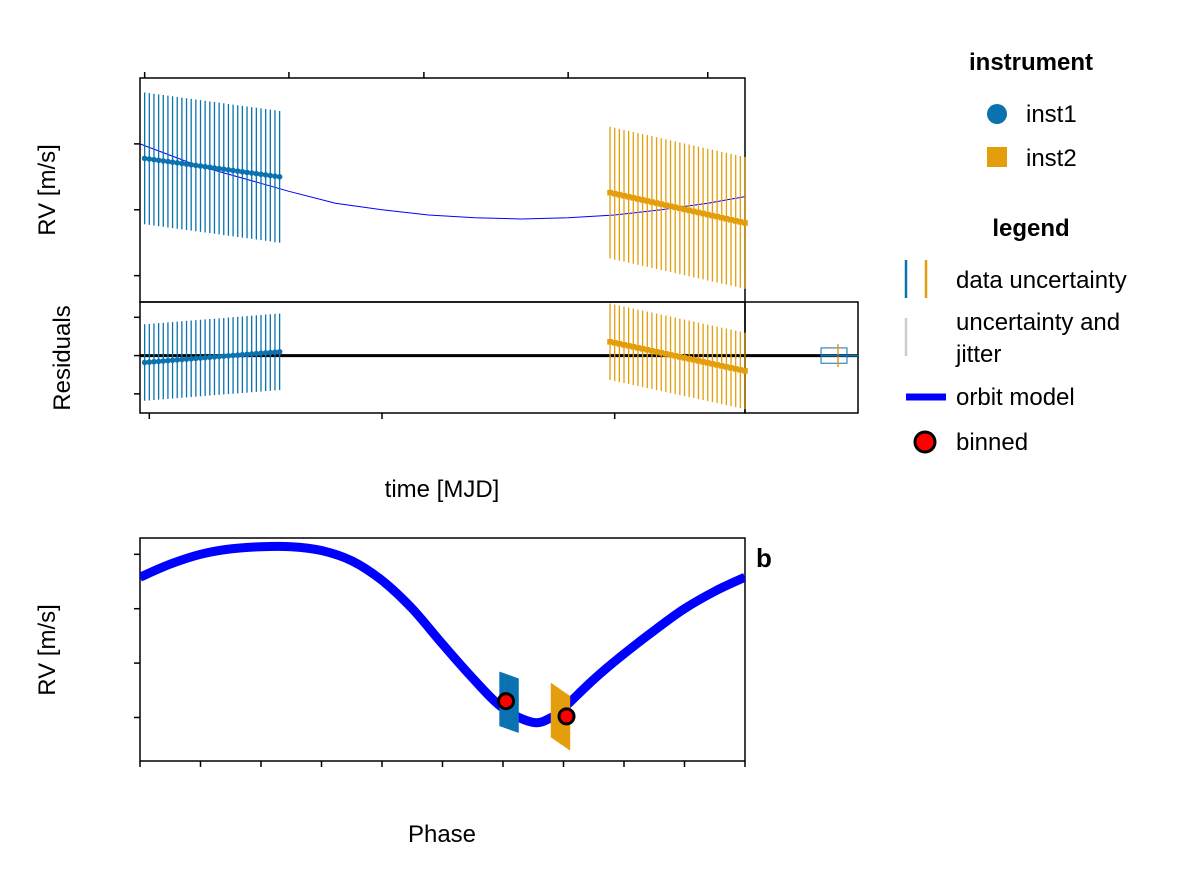 The width and height of the screenshot is (1200, 880). What do you see at coordinates (137, 210) in the screenshot?
I see `rv-y-axis-ticks` at bounding box center [137, 210].